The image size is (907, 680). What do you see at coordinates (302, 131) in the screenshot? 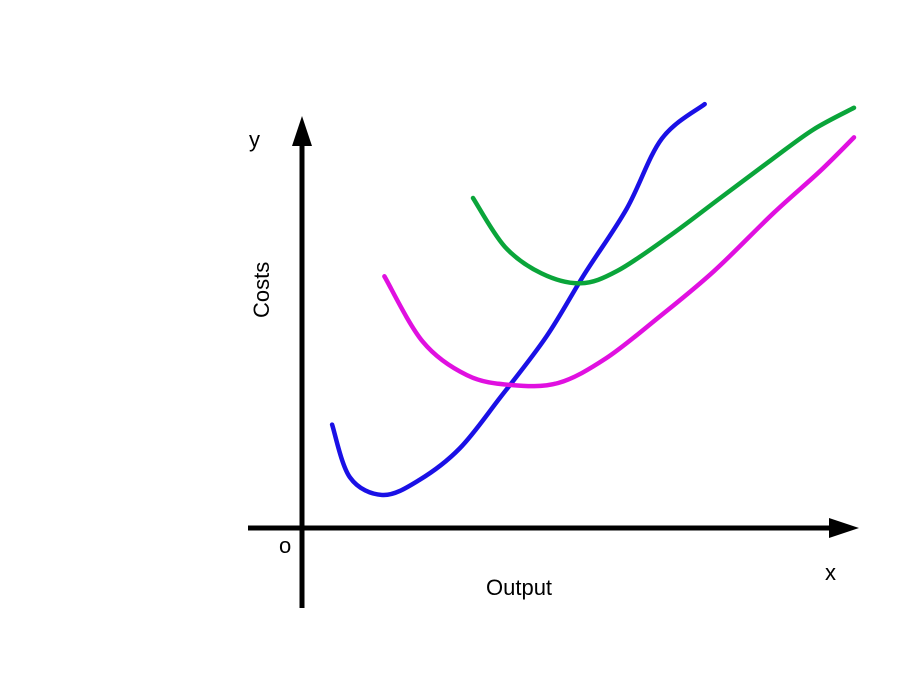
I see `y-axis-arrowhead` at bounding box center [302, 131].